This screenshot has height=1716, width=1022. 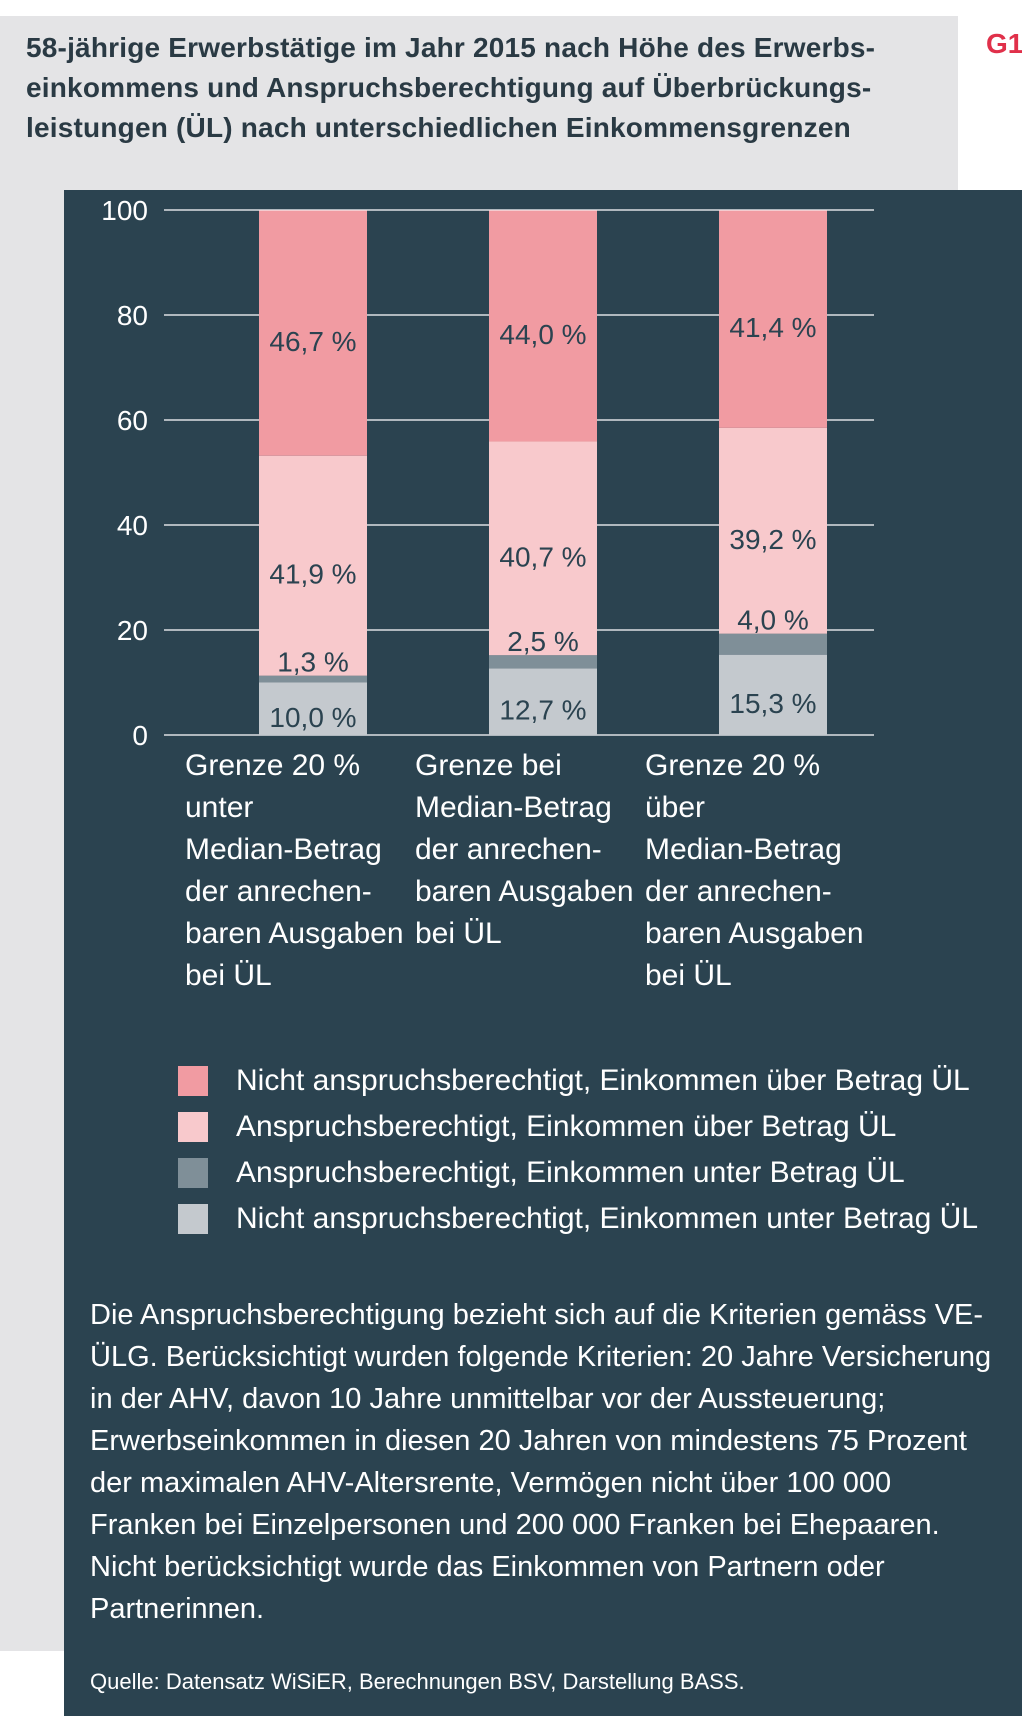 What do you see at coordinates (542, 334) in the screenshot?
I see `bar-value-label: 44,0 %` at bounding box center [542, 334].